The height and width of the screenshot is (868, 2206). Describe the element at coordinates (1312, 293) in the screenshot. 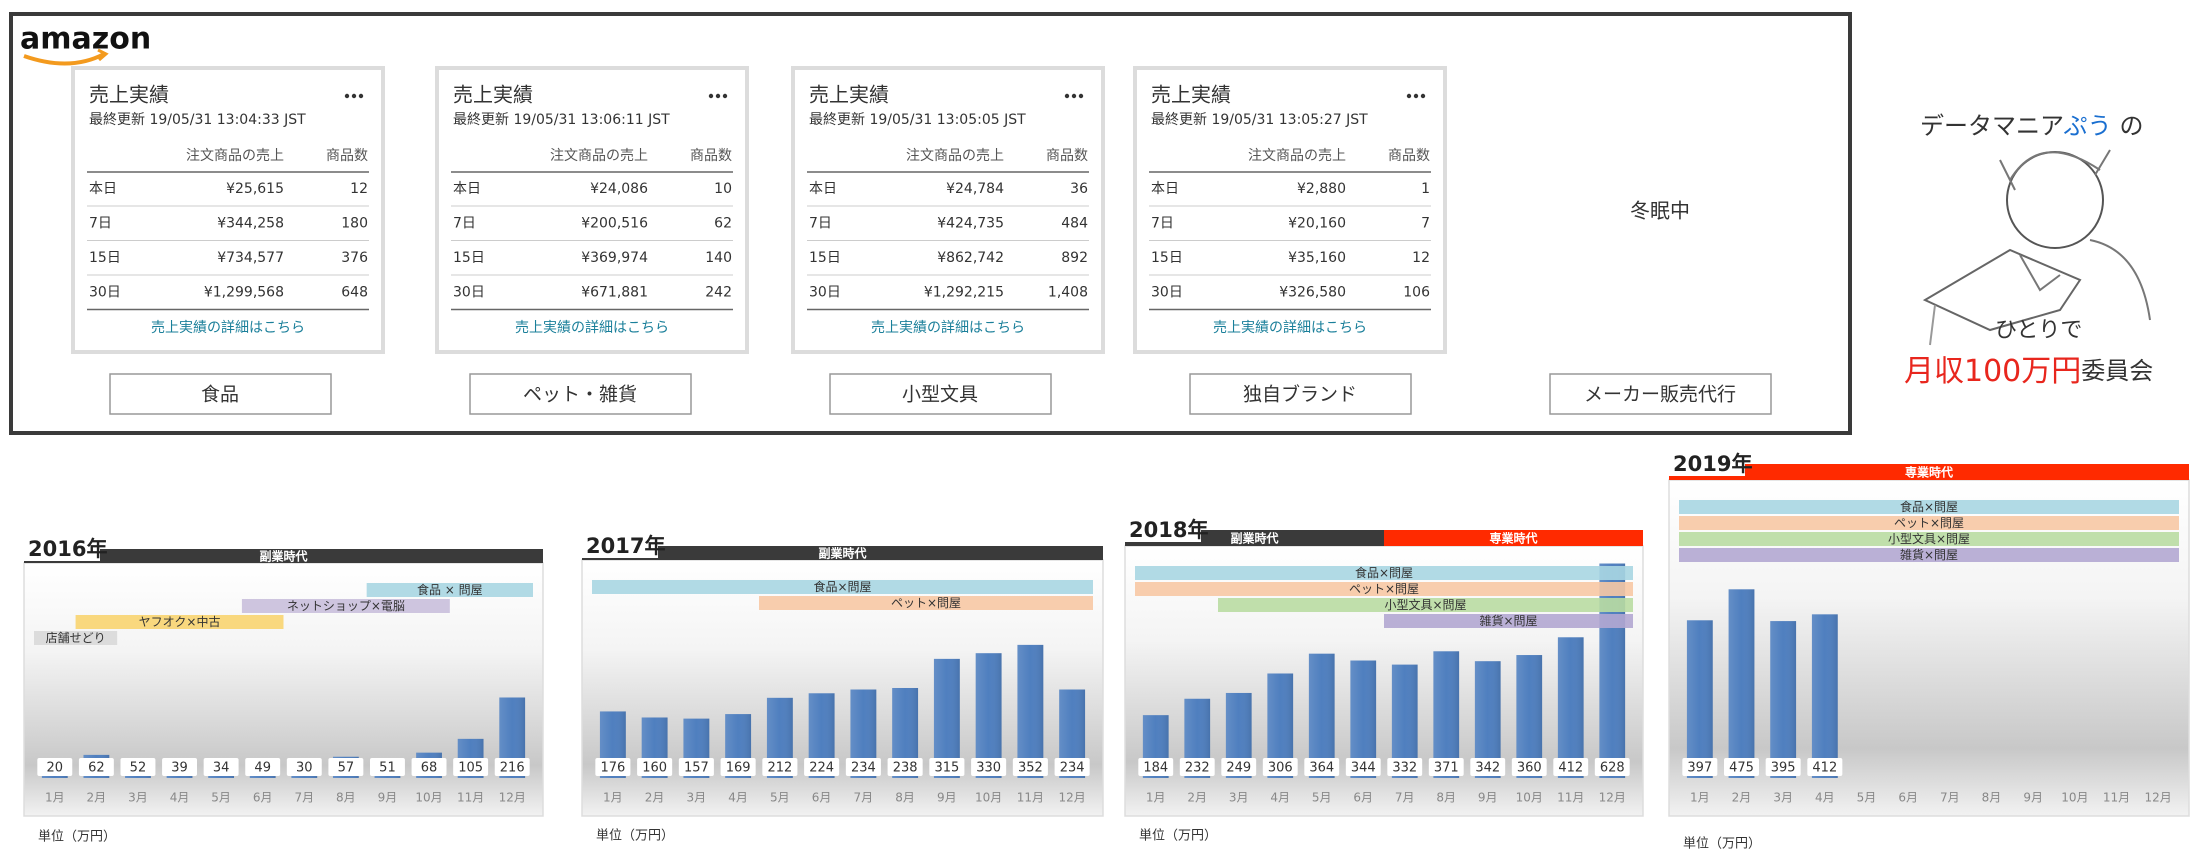

I see `row-sales: ¥326,580` at that location.